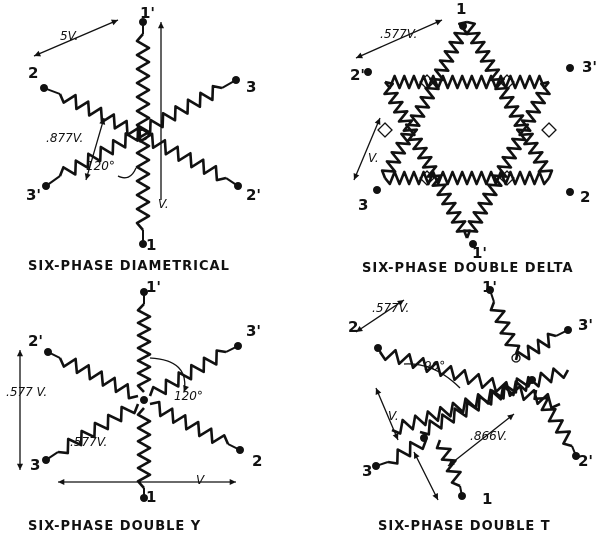 The width and height of the screenshot is (600, 539). What do you see at coordinates (188, 396) in the screenshot?
I see `angle-label-120: 120°` at bounding box center [188, 396].